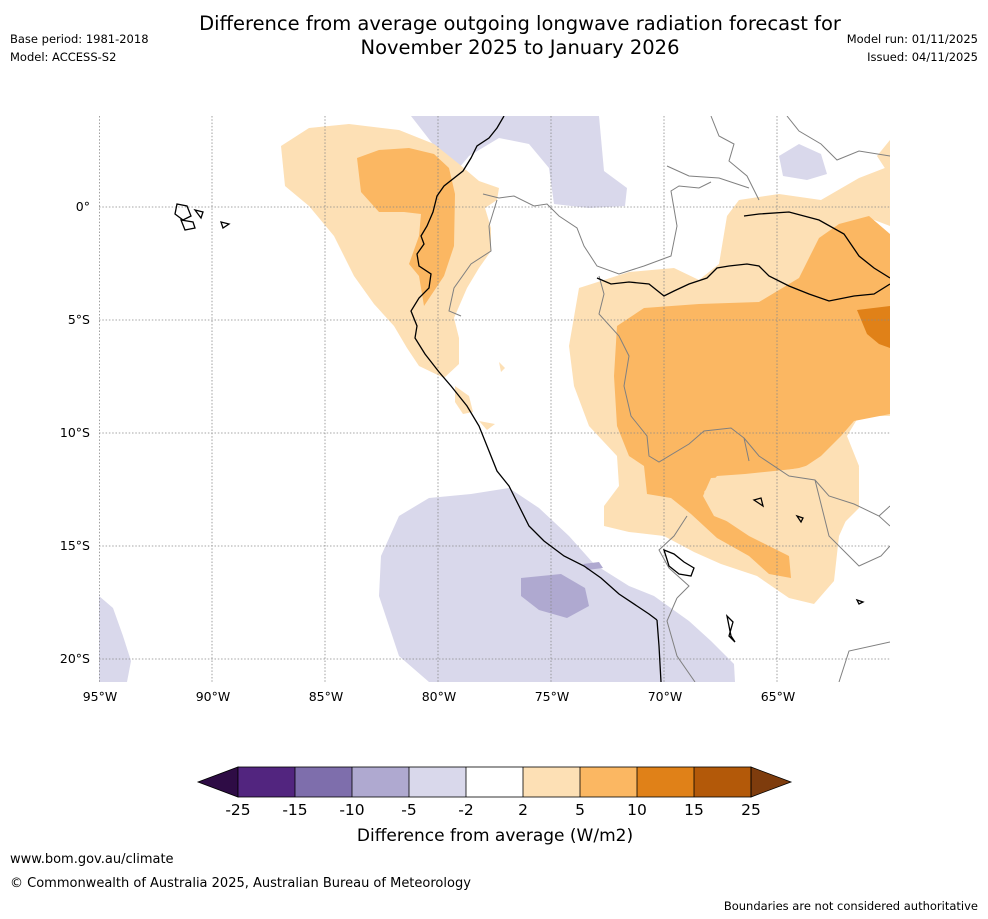  What do you see at coordinates (523, 810) in the screenshot?
I see `colorbar-tick-2: 2` at bounding box center [523, 810].